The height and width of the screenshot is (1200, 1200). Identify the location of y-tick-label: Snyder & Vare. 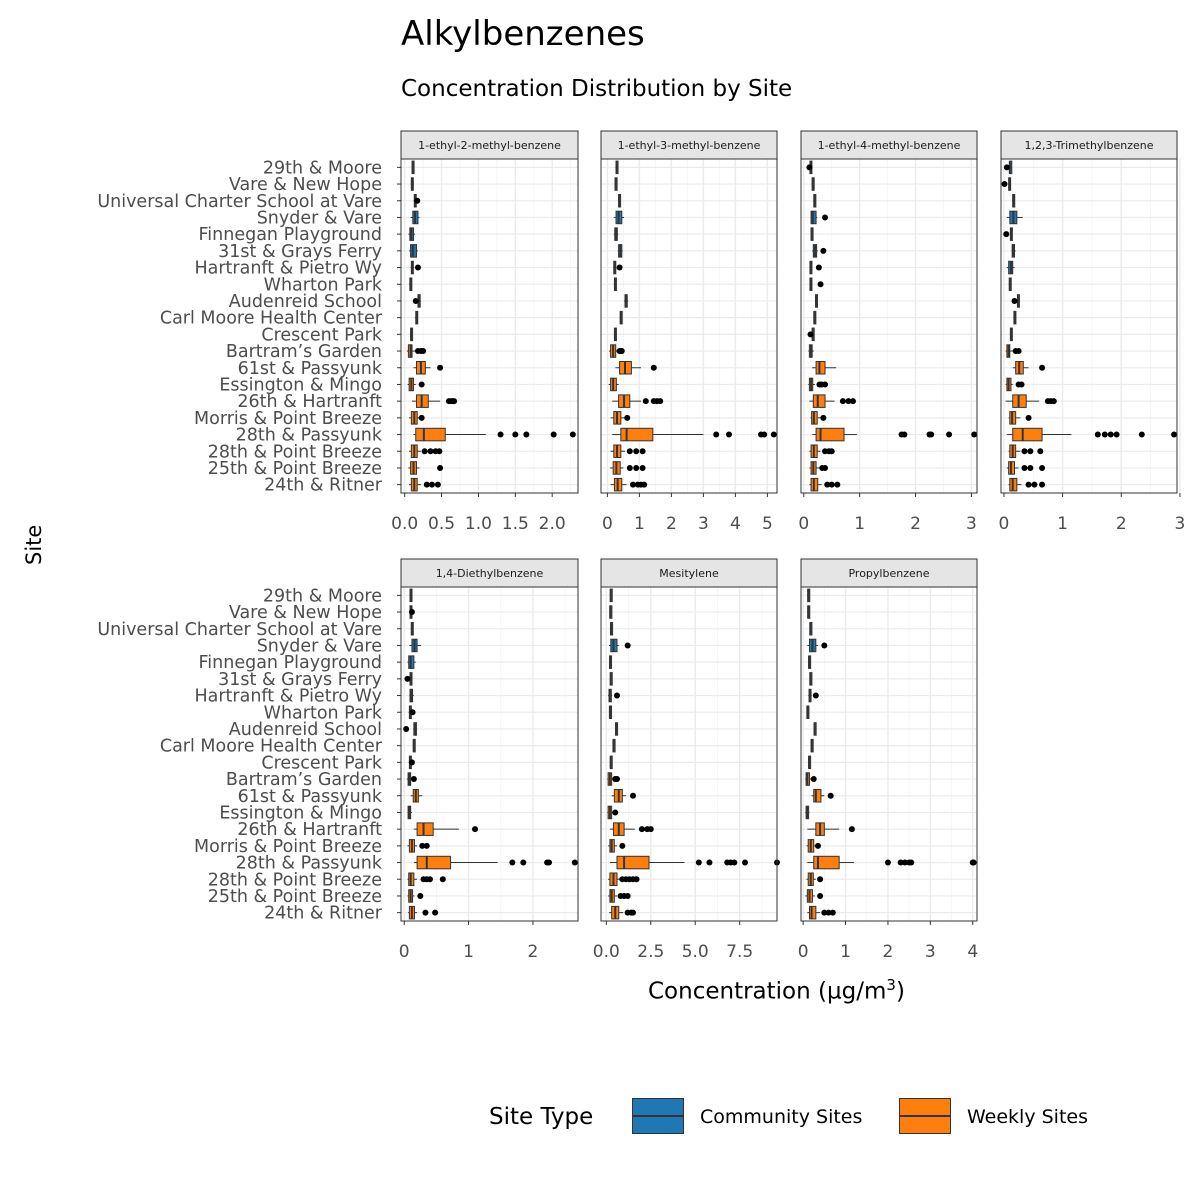
(319, 646).